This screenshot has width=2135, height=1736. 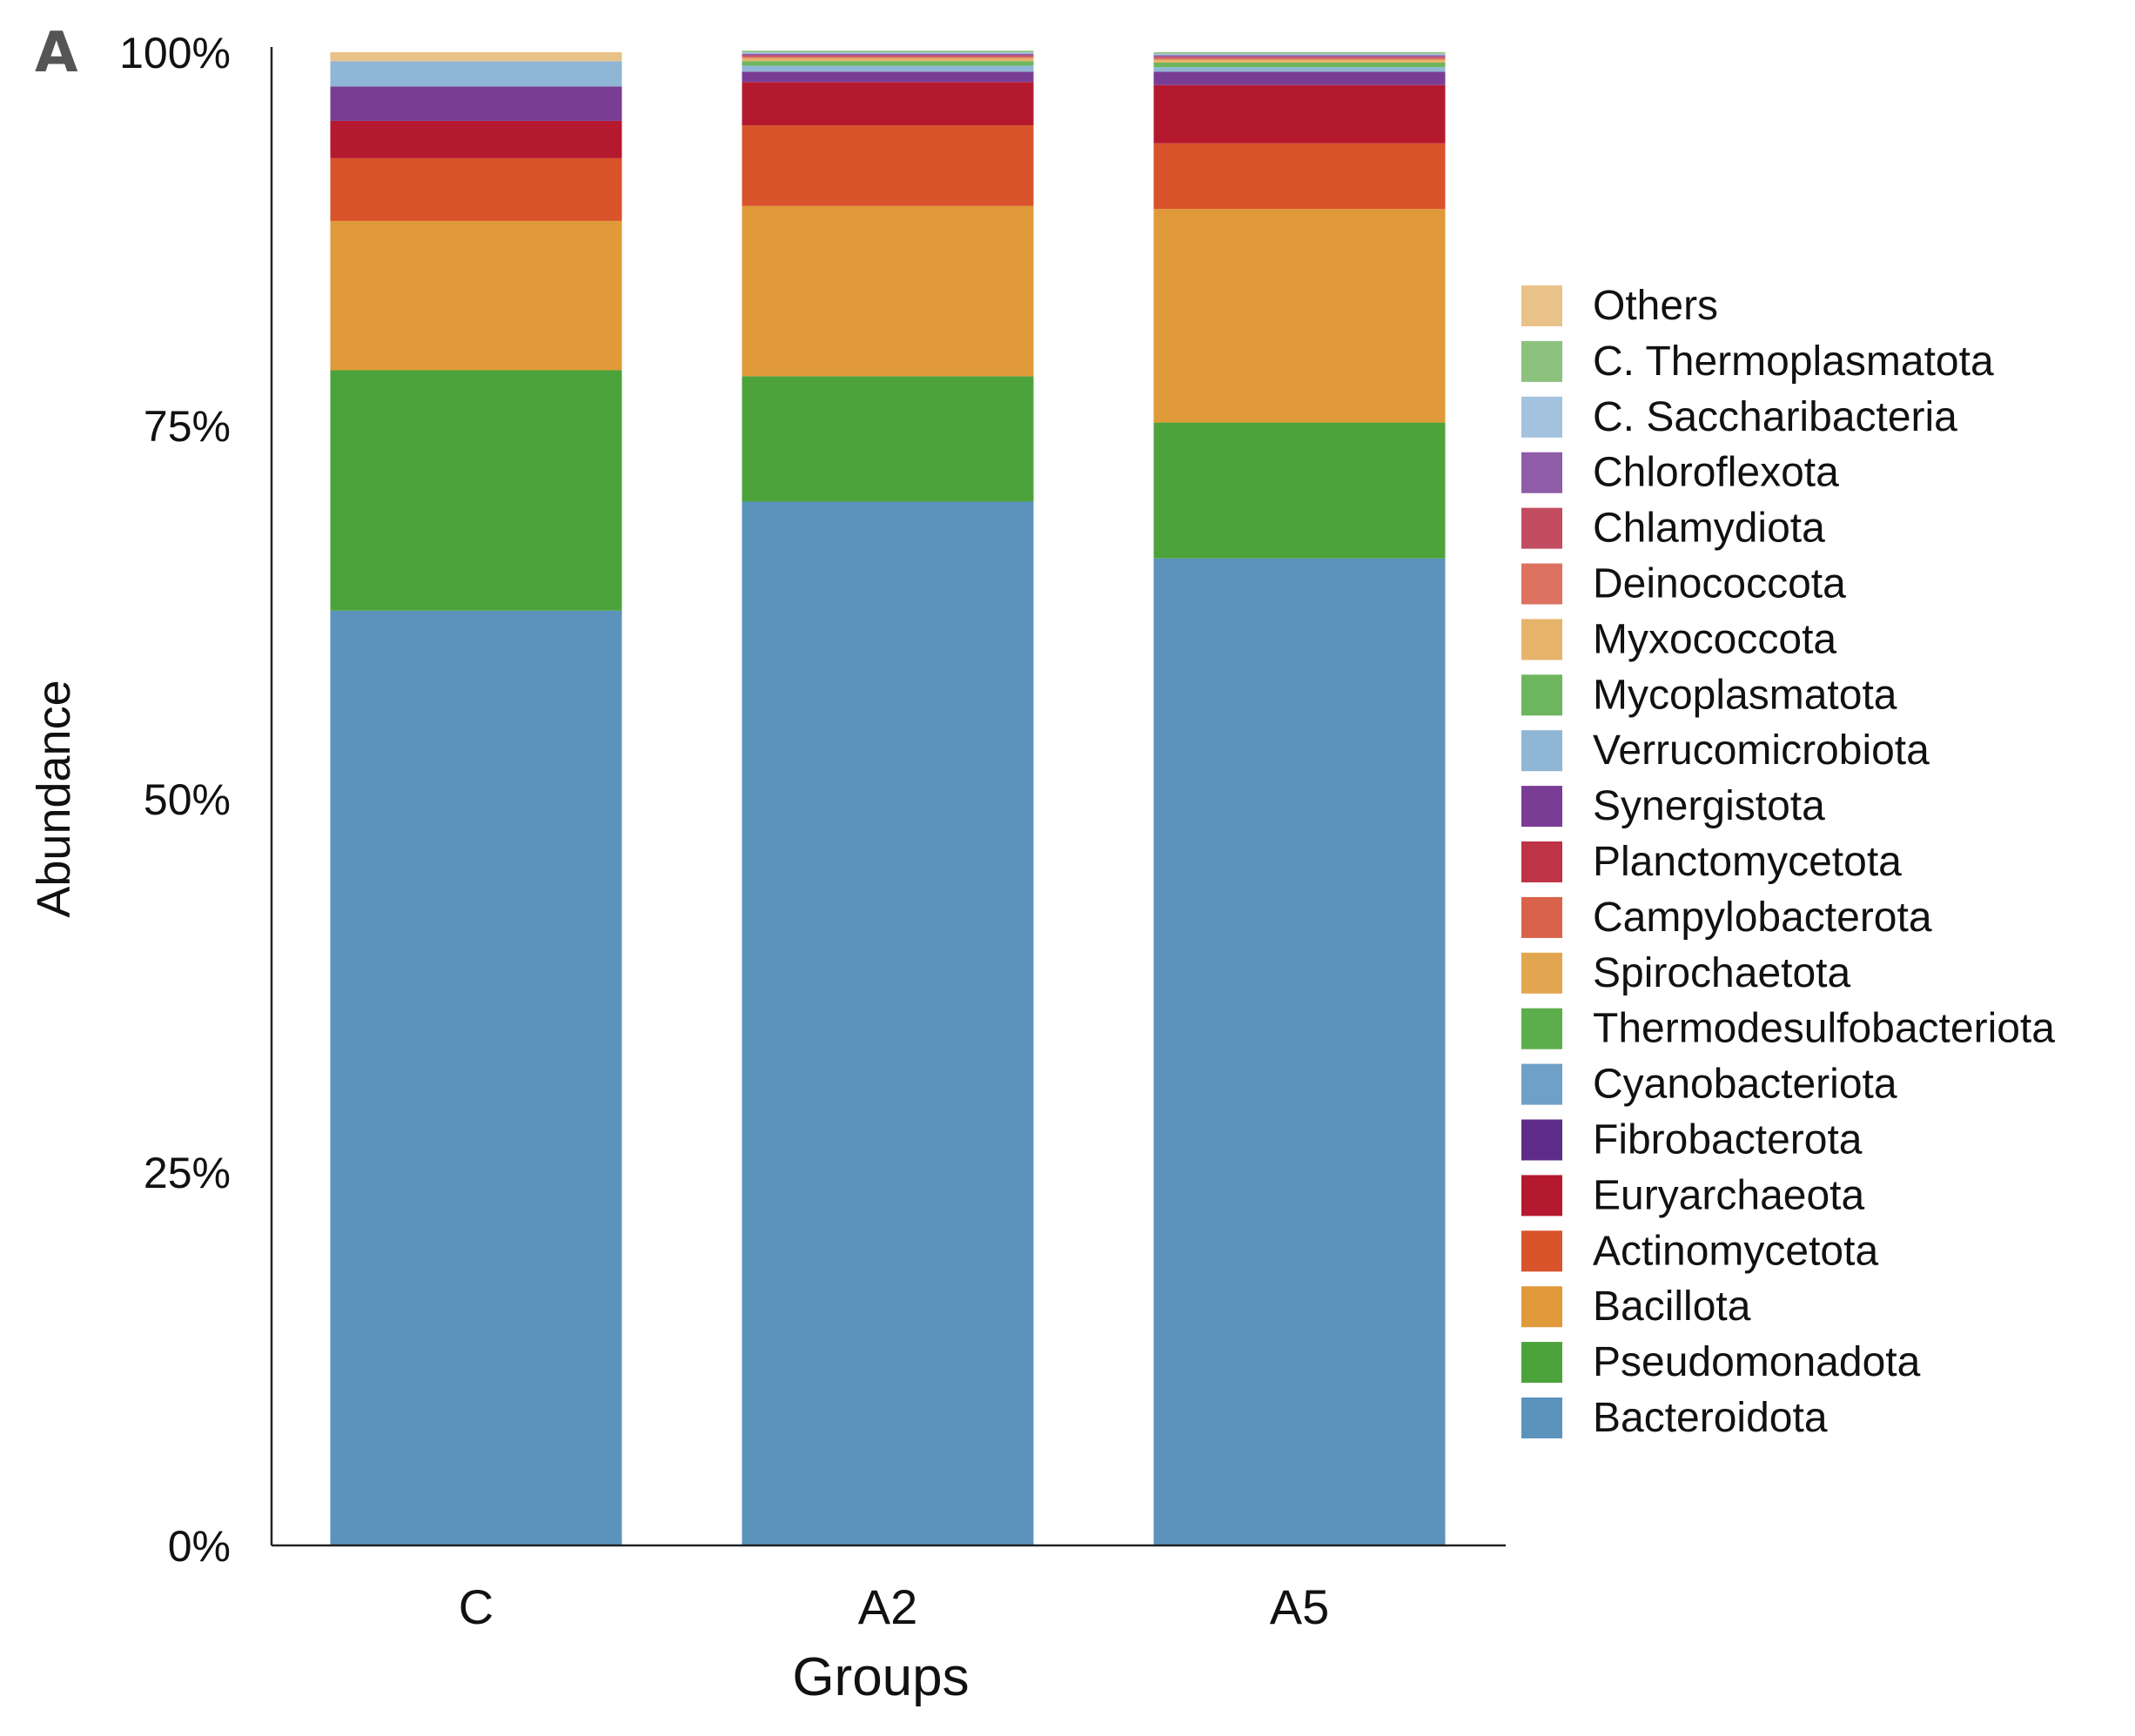 I want to click on bar-segment-A2-euryarchaeota, so click(x=888, y=104).